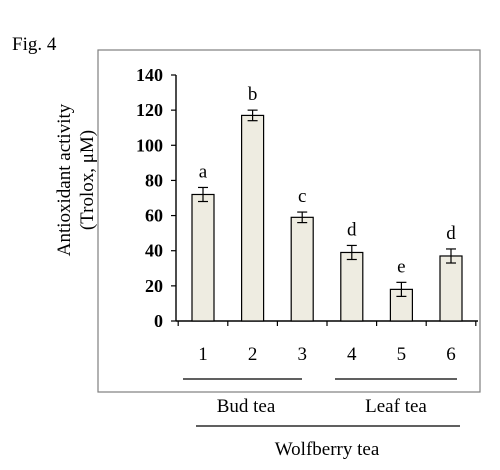  What do you see at coordinates (253, 354) in the screenshot?
I see `x-tick-label: 2` at bounding box center [253, 354].